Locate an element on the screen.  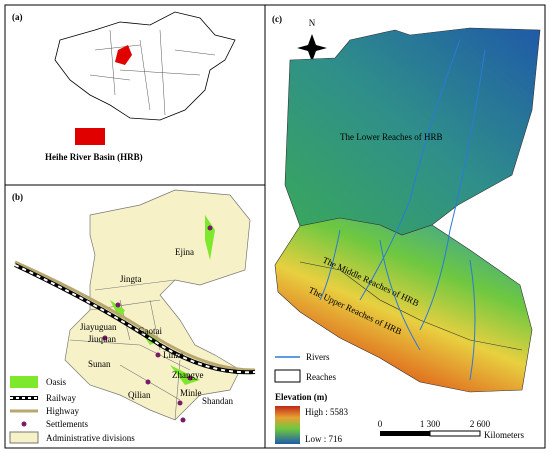
legend-oasis is located at coordinates (24, 382).